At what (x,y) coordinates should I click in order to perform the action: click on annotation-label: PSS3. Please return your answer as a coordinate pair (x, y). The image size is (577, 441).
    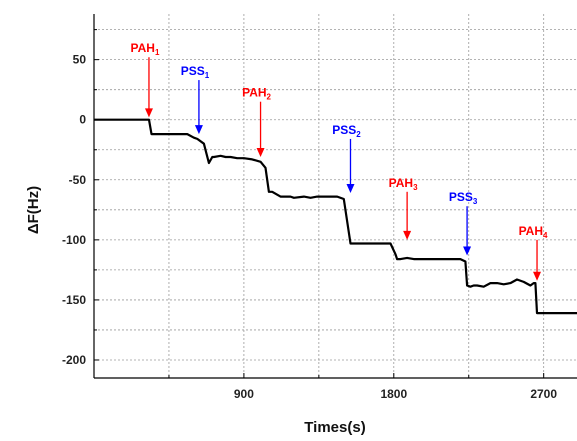
    Looking at the image, I should click on (463, 198).